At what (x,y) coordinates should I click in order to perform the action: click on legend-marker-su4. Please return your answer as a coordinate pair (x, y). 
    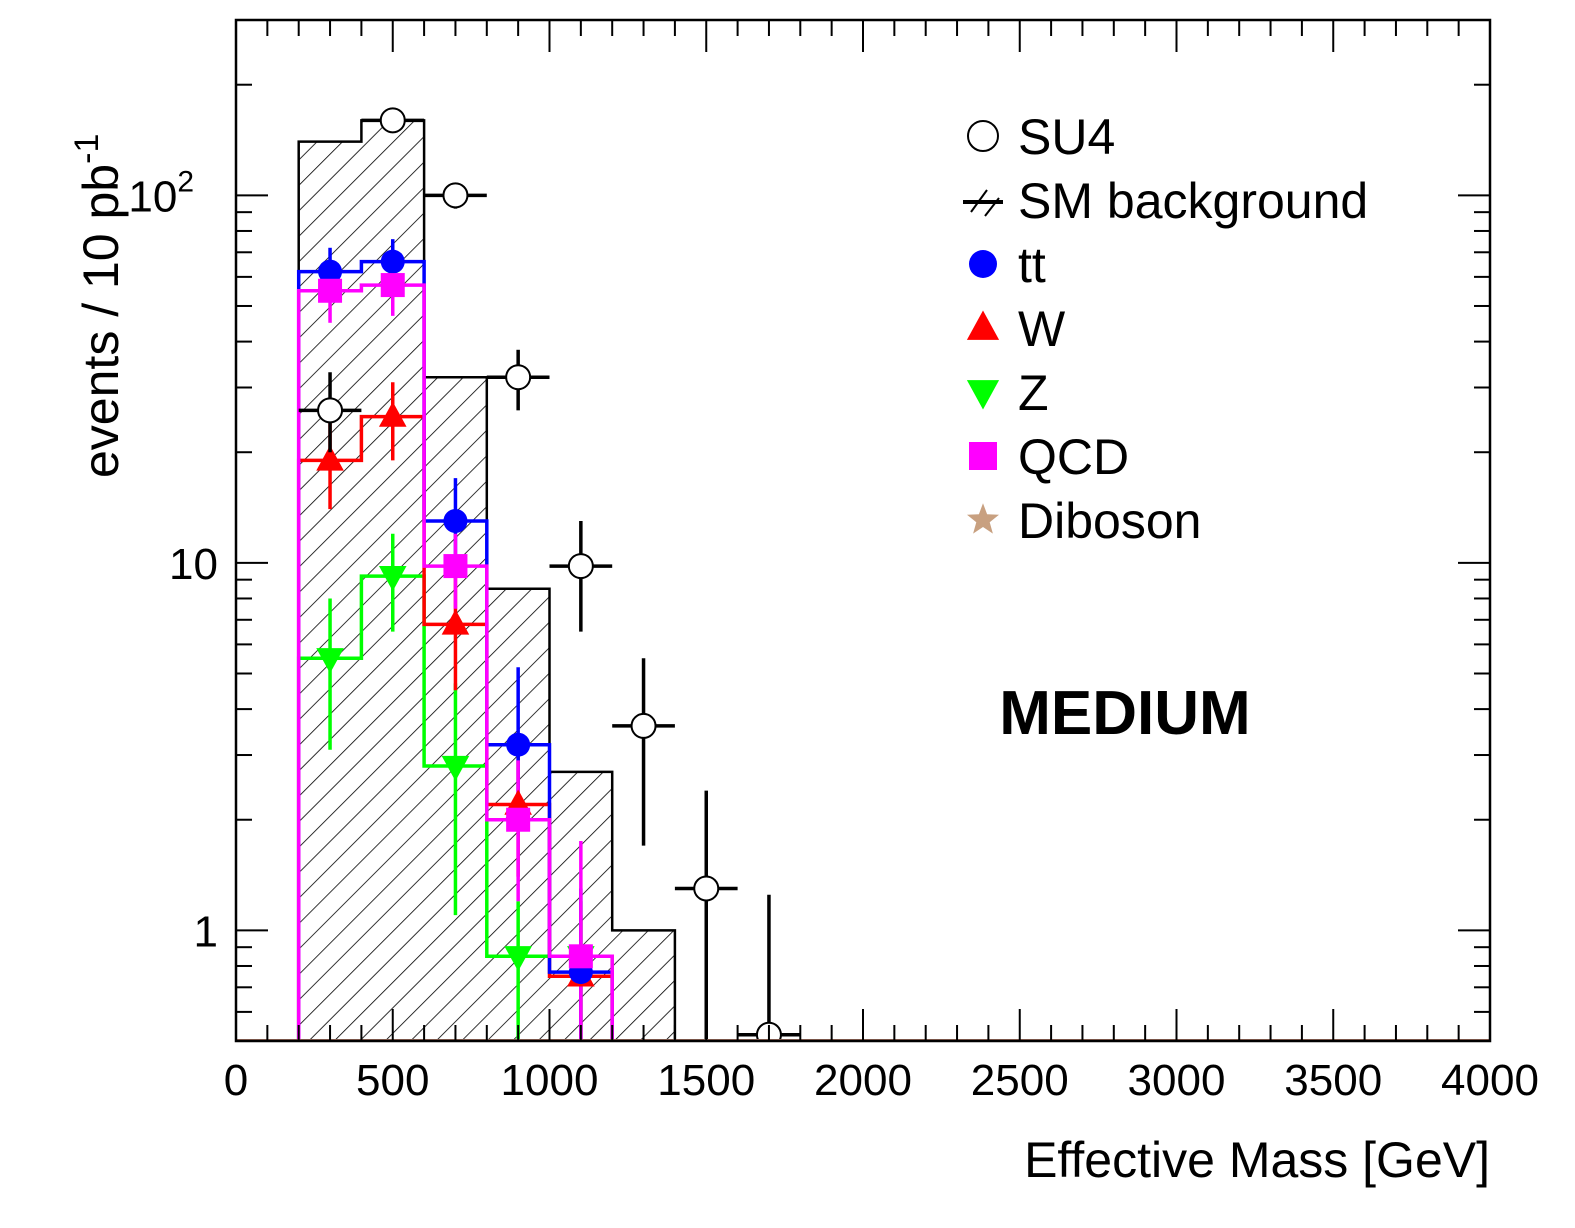
    Looking at the image, I should click on (983, 136).